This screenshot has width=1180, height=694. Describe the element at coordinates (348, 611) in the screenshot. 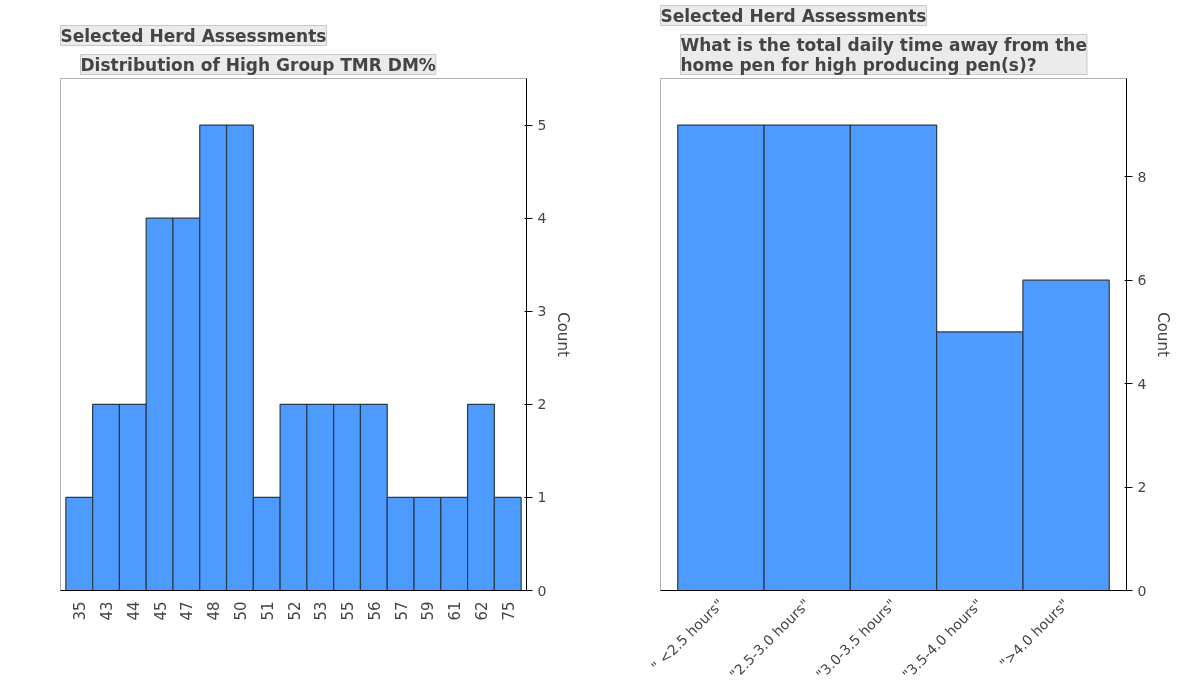

I see `x-tick-label: 55` at that location.